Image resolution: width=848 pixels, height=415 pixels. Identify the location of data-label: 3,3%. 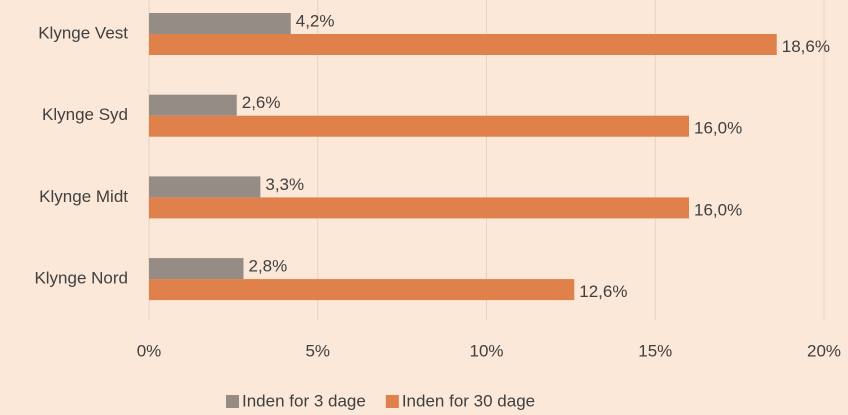
(284, 184).